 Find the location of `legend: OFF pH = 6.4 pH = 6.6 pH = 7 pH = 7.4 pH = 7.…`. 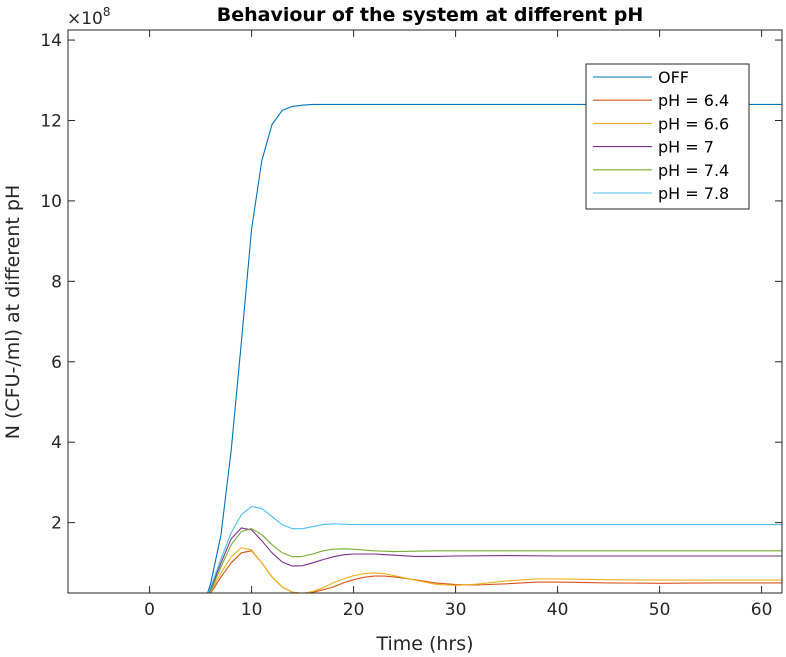

legend: OFF pH = 6.4 pH = 6.6 pH = 7 pH = 7.4 pH = 7.… is located at coordinates (667, 136).